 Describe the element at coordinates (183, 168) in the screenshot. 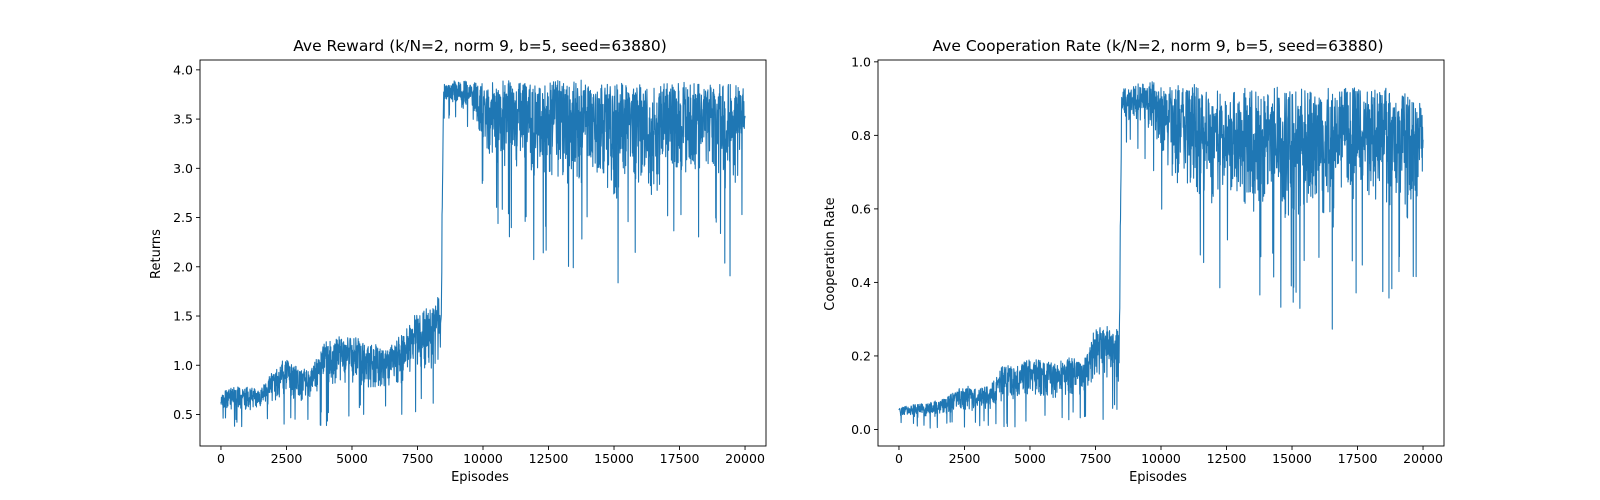

I see `y-tick-label: 3.0` at that location.